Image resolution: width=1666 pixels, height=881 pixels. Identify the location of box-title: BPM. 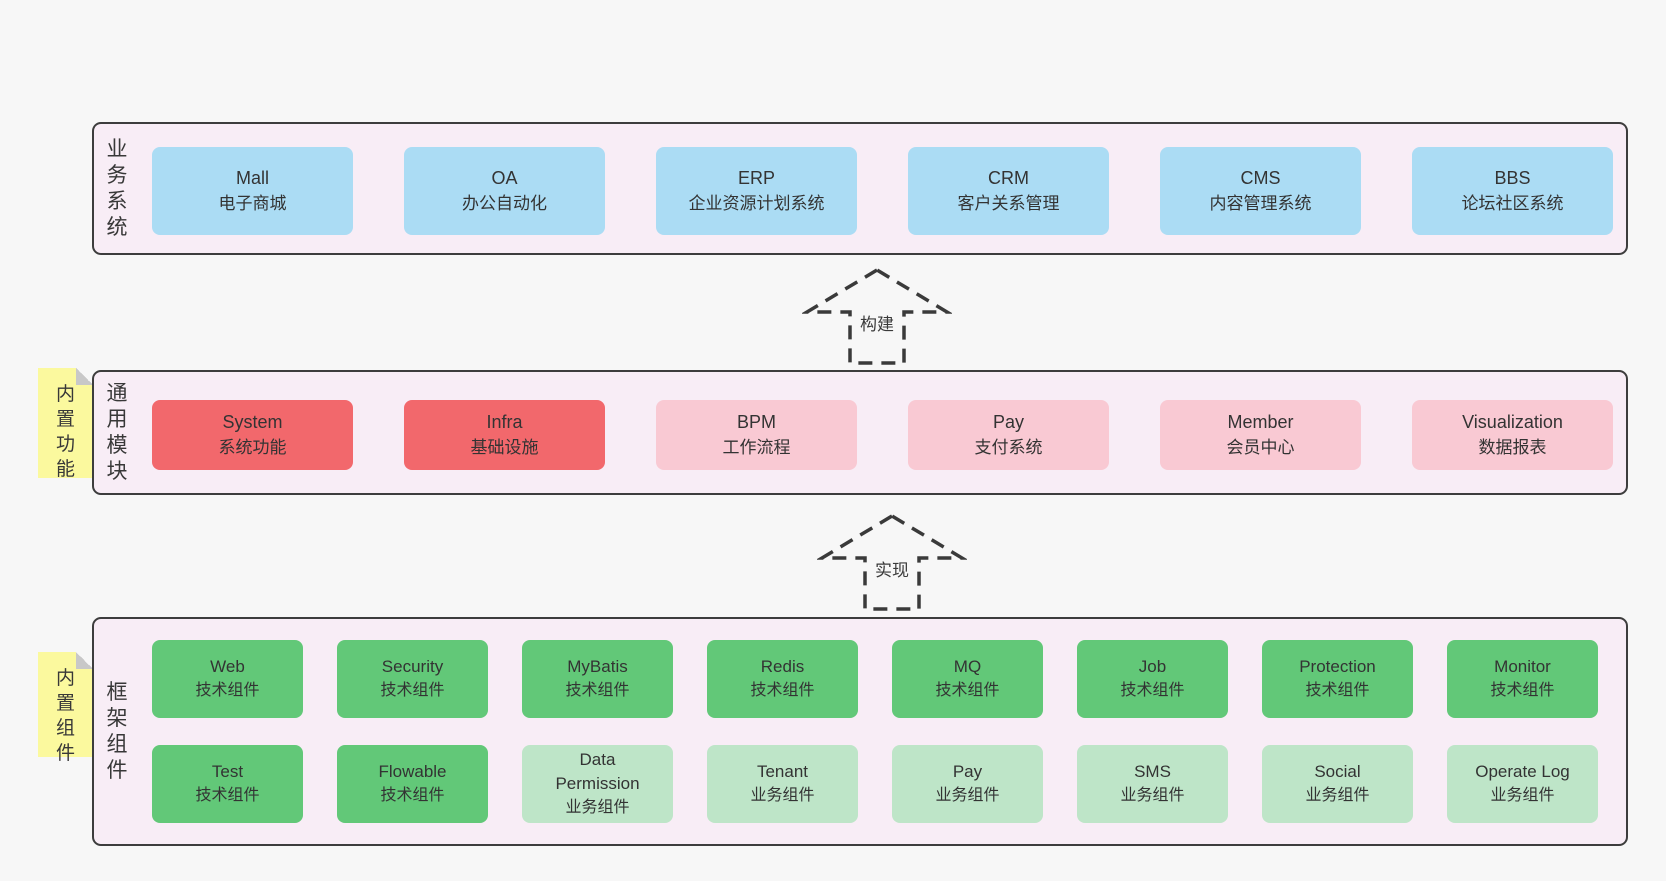
(756, 422).